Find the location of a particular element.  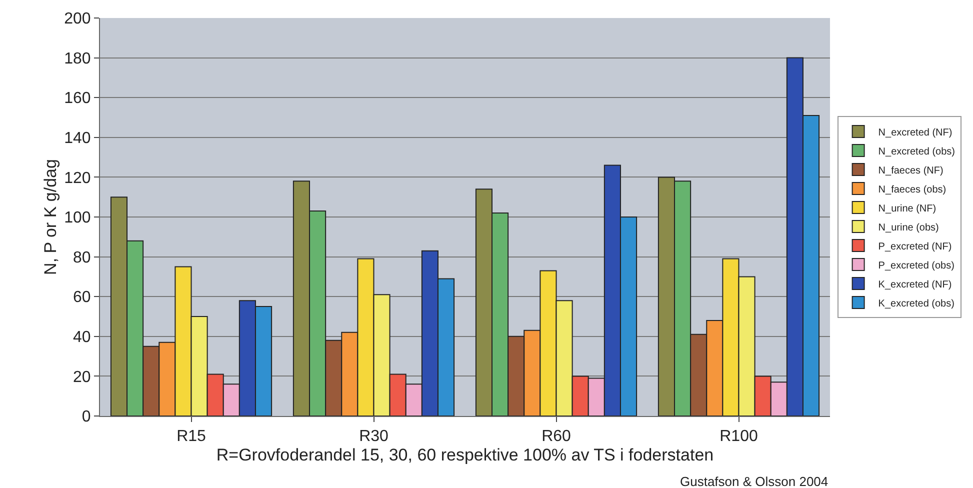

y-tick-label: 40 is located at coordinates (82, 337).